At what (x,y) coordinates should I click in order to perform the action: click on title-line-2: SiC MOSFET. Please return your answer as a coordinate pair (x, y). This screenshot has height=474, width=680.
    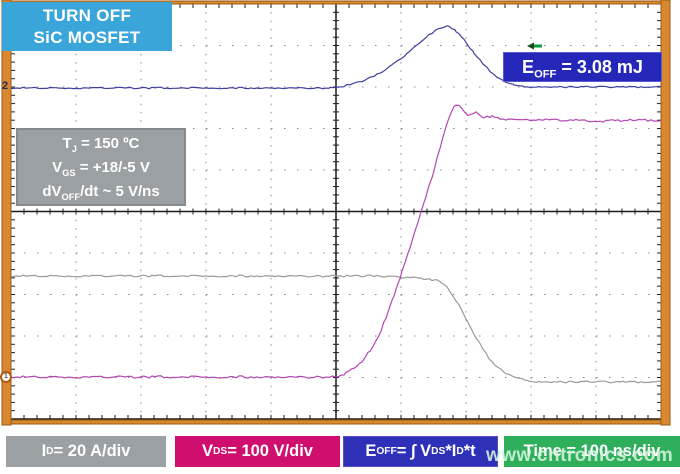
    Looking at the image, I should click on (87, 37).